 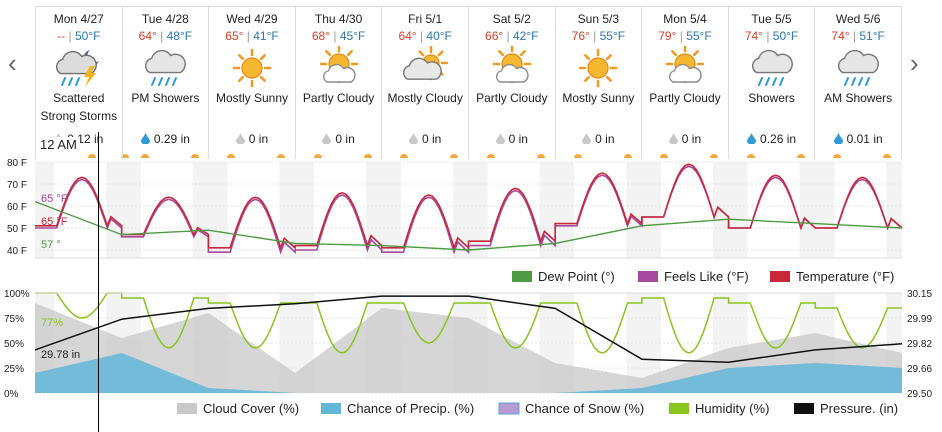 I want to click on y-tick-label: 50%, so click(x=14, y=344).